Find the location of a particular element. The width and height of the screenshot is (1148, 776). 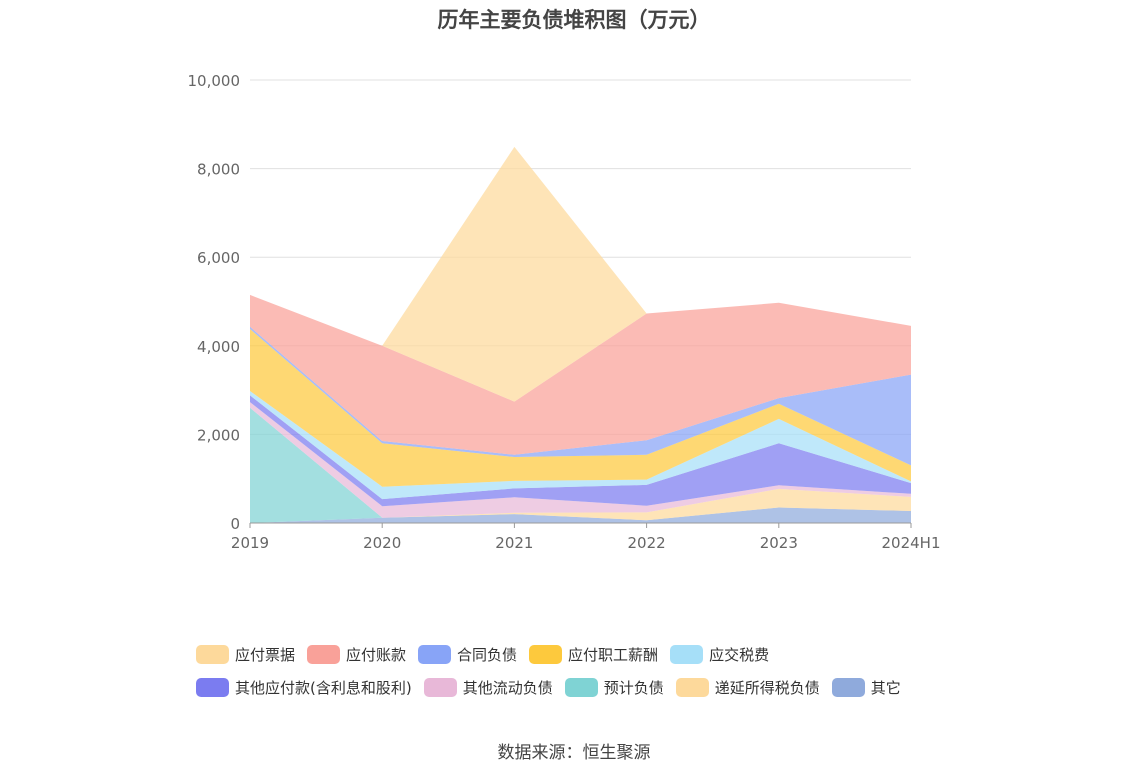

legend-label: 应交税费 is located at coordinates (739, 655).